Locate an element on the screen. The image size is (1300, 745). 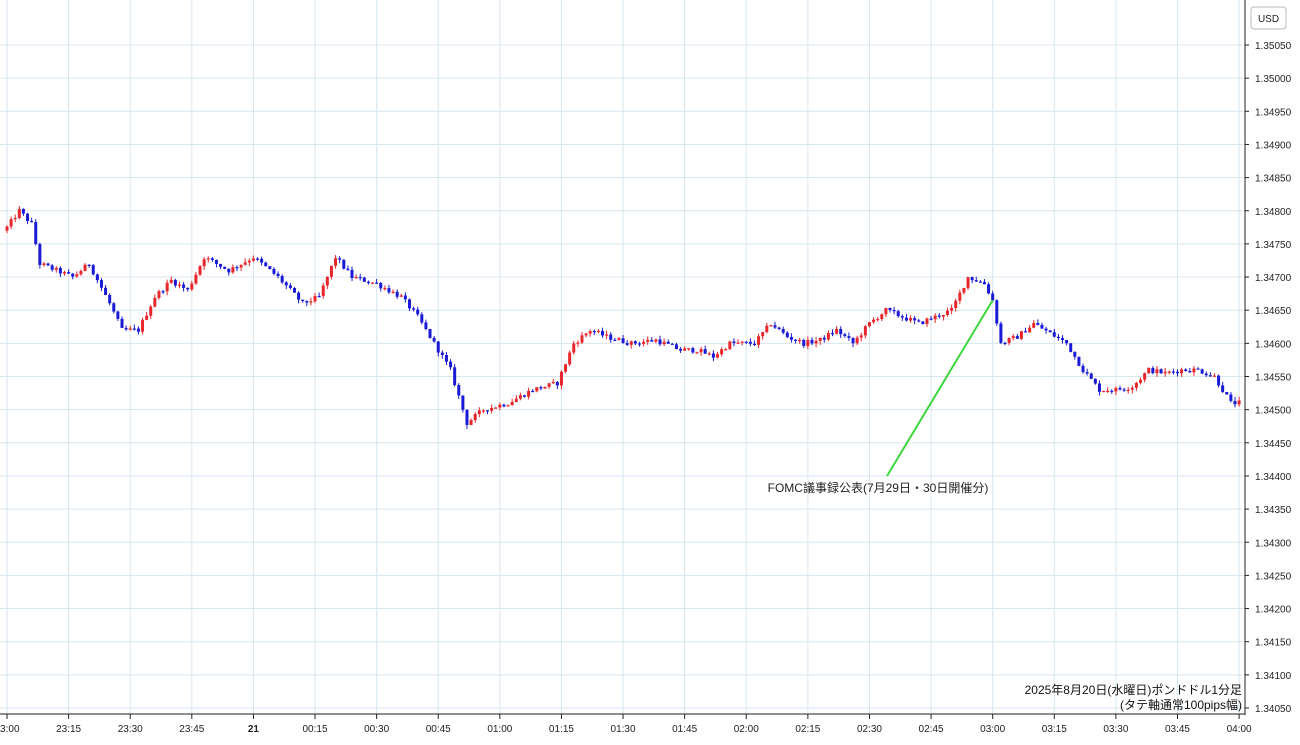
x-tick-label: 02:30 is located at coordinates (869, 729).